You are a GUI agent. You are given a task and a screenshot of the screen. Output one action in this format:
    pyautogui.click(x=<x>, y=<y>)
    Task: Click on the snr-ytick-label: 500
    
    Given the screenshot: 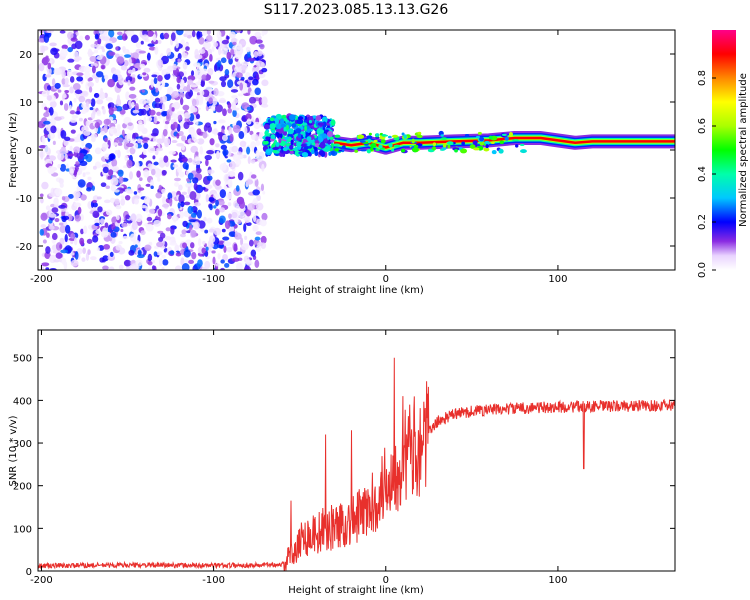 What is the action you would take?
    pyautogui.click(x=22, y=359)
    